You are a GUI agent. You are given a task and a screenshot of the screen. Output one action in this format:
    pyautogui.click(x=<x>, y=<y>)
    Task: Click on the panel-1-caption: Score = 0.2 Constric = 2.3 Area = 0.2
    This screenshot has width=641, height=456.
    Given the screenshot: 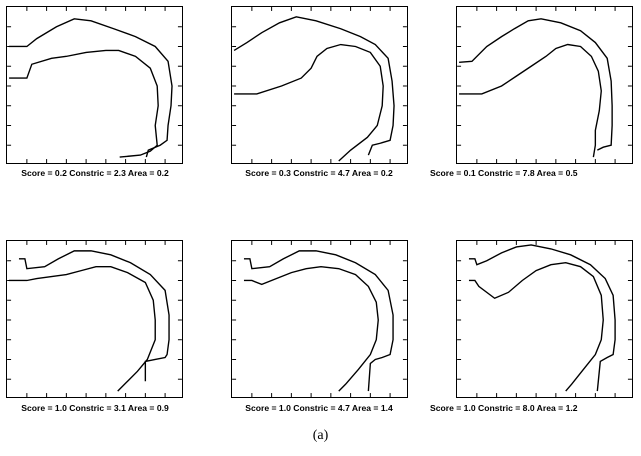 What is the action you would take?
    pyautogui.click(x=95, y=173)
    